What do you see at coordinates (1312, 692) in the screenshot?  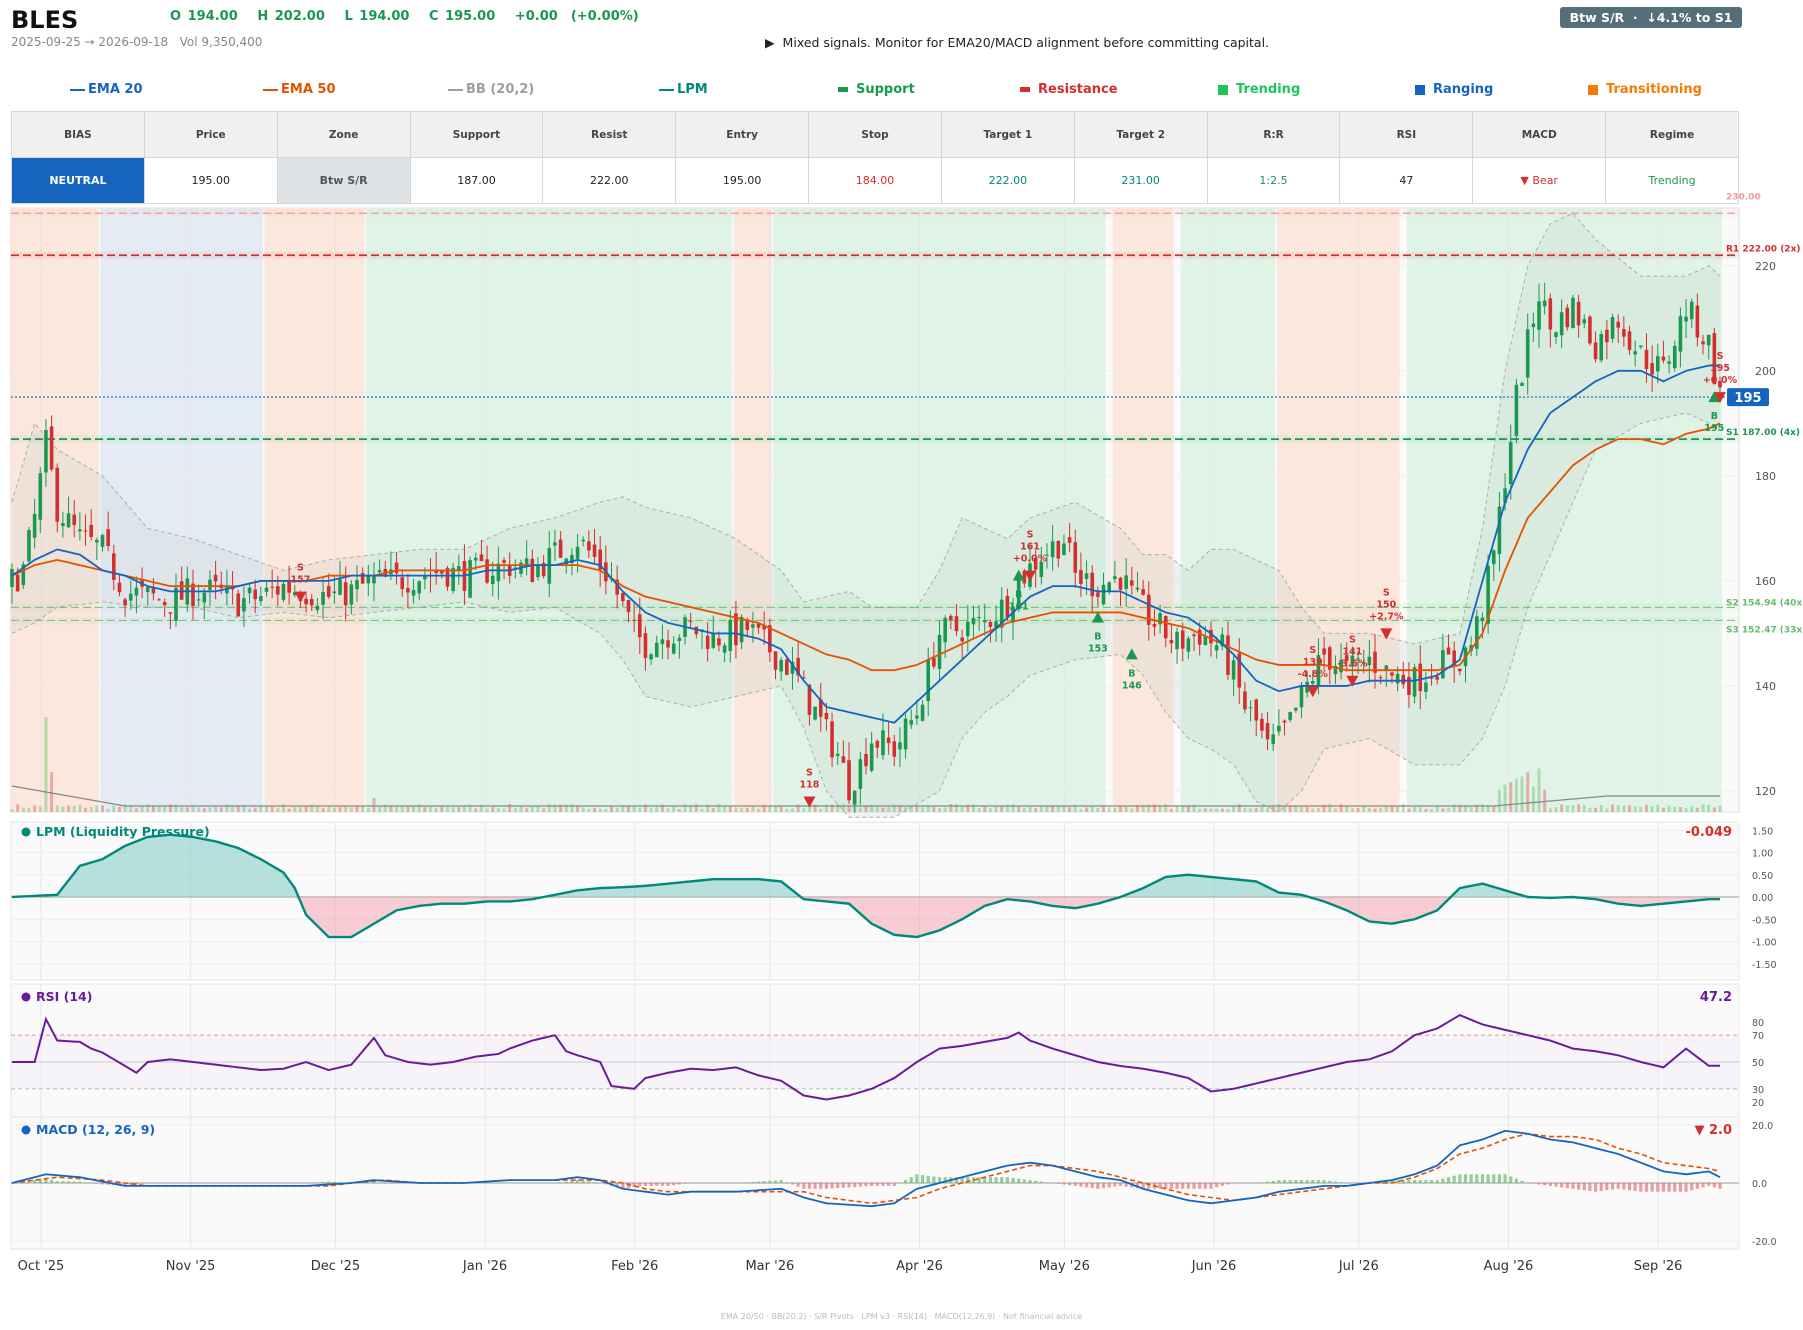 I see `sell-signal-marker` at bounding box center [1312, 692].